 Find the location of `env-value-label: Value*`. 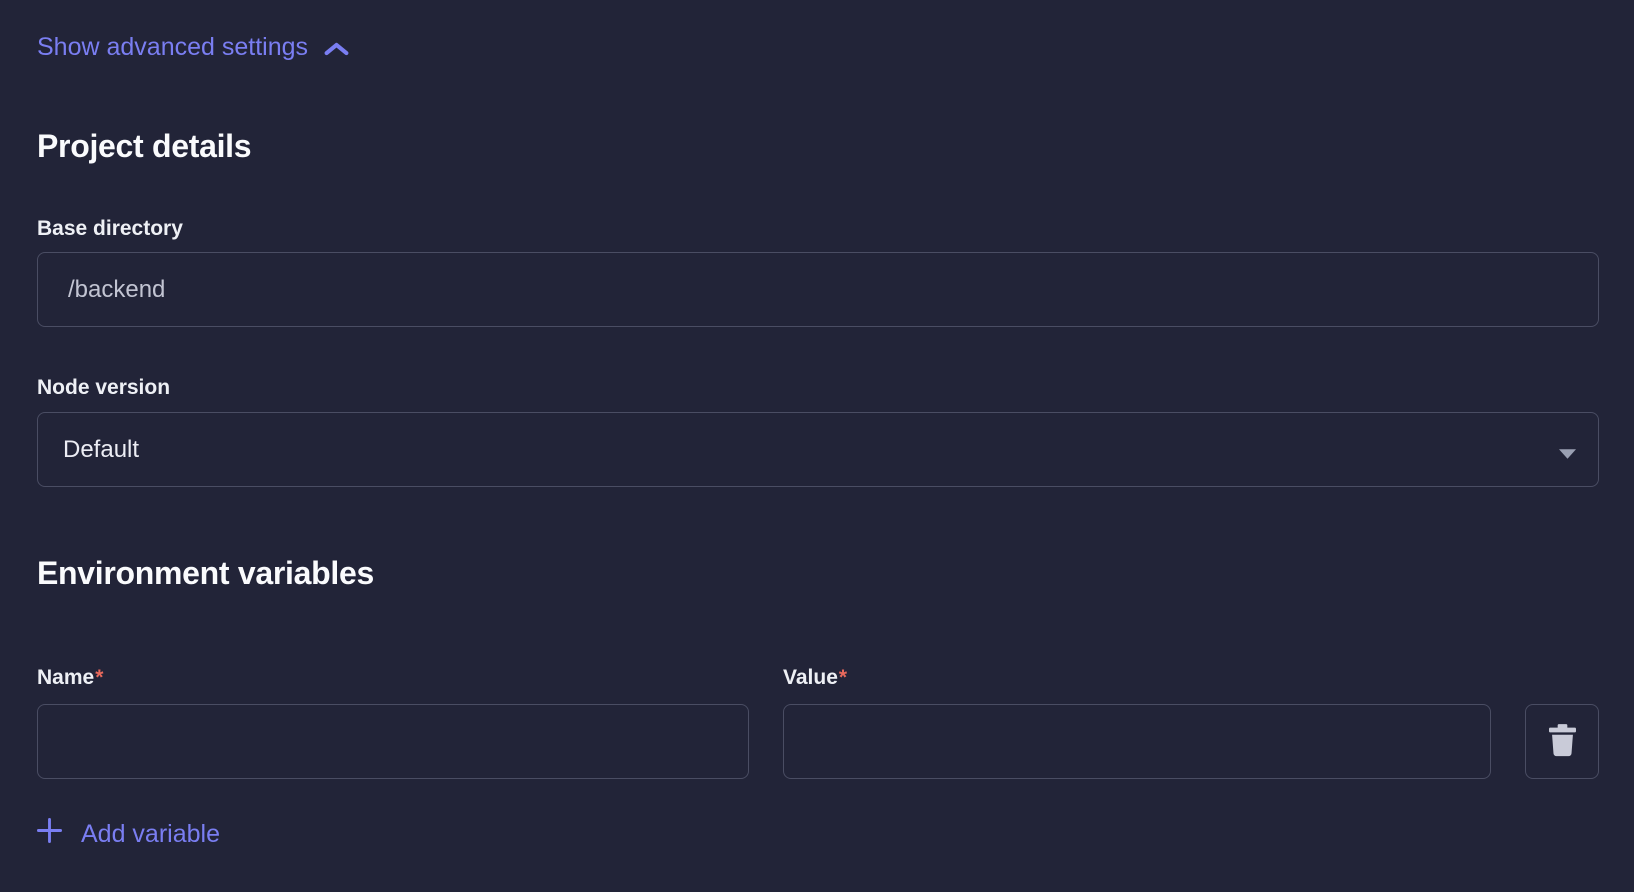

env-value-label: Value* is located at coordinates (1137, 678).